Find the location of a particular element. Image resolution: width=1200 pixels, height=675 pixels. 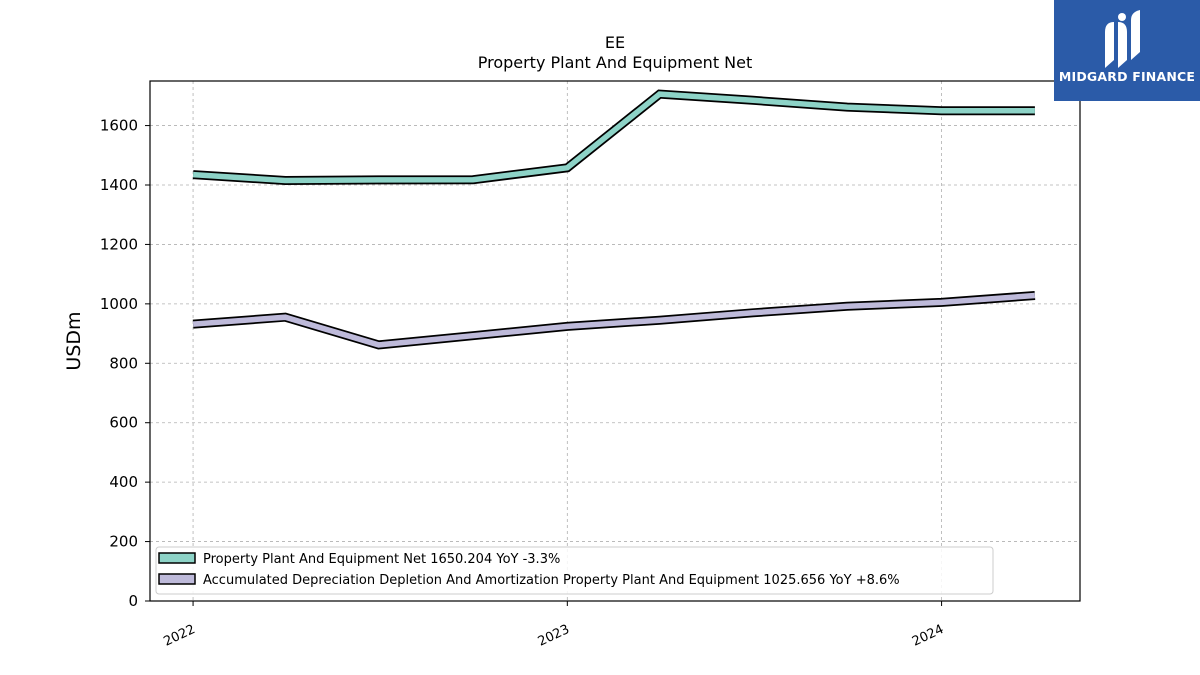

legend-box is located at coordinates (574, 570).